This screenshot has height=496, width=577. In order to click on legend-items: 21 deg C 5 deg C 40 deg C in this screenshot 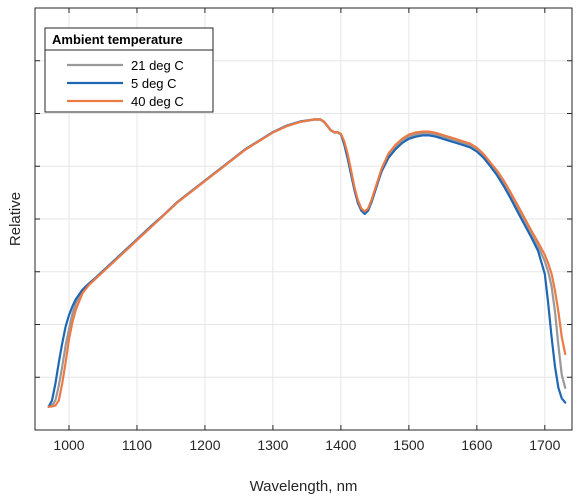, I will do `click(125, 83)`.